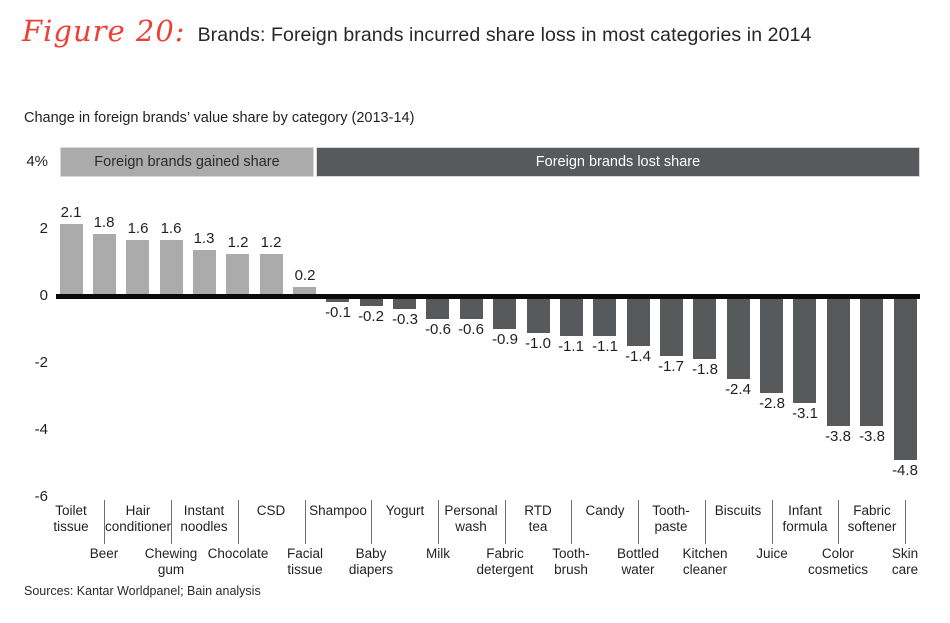  I want to click on bar-facial-tissue, so click(304, 290).